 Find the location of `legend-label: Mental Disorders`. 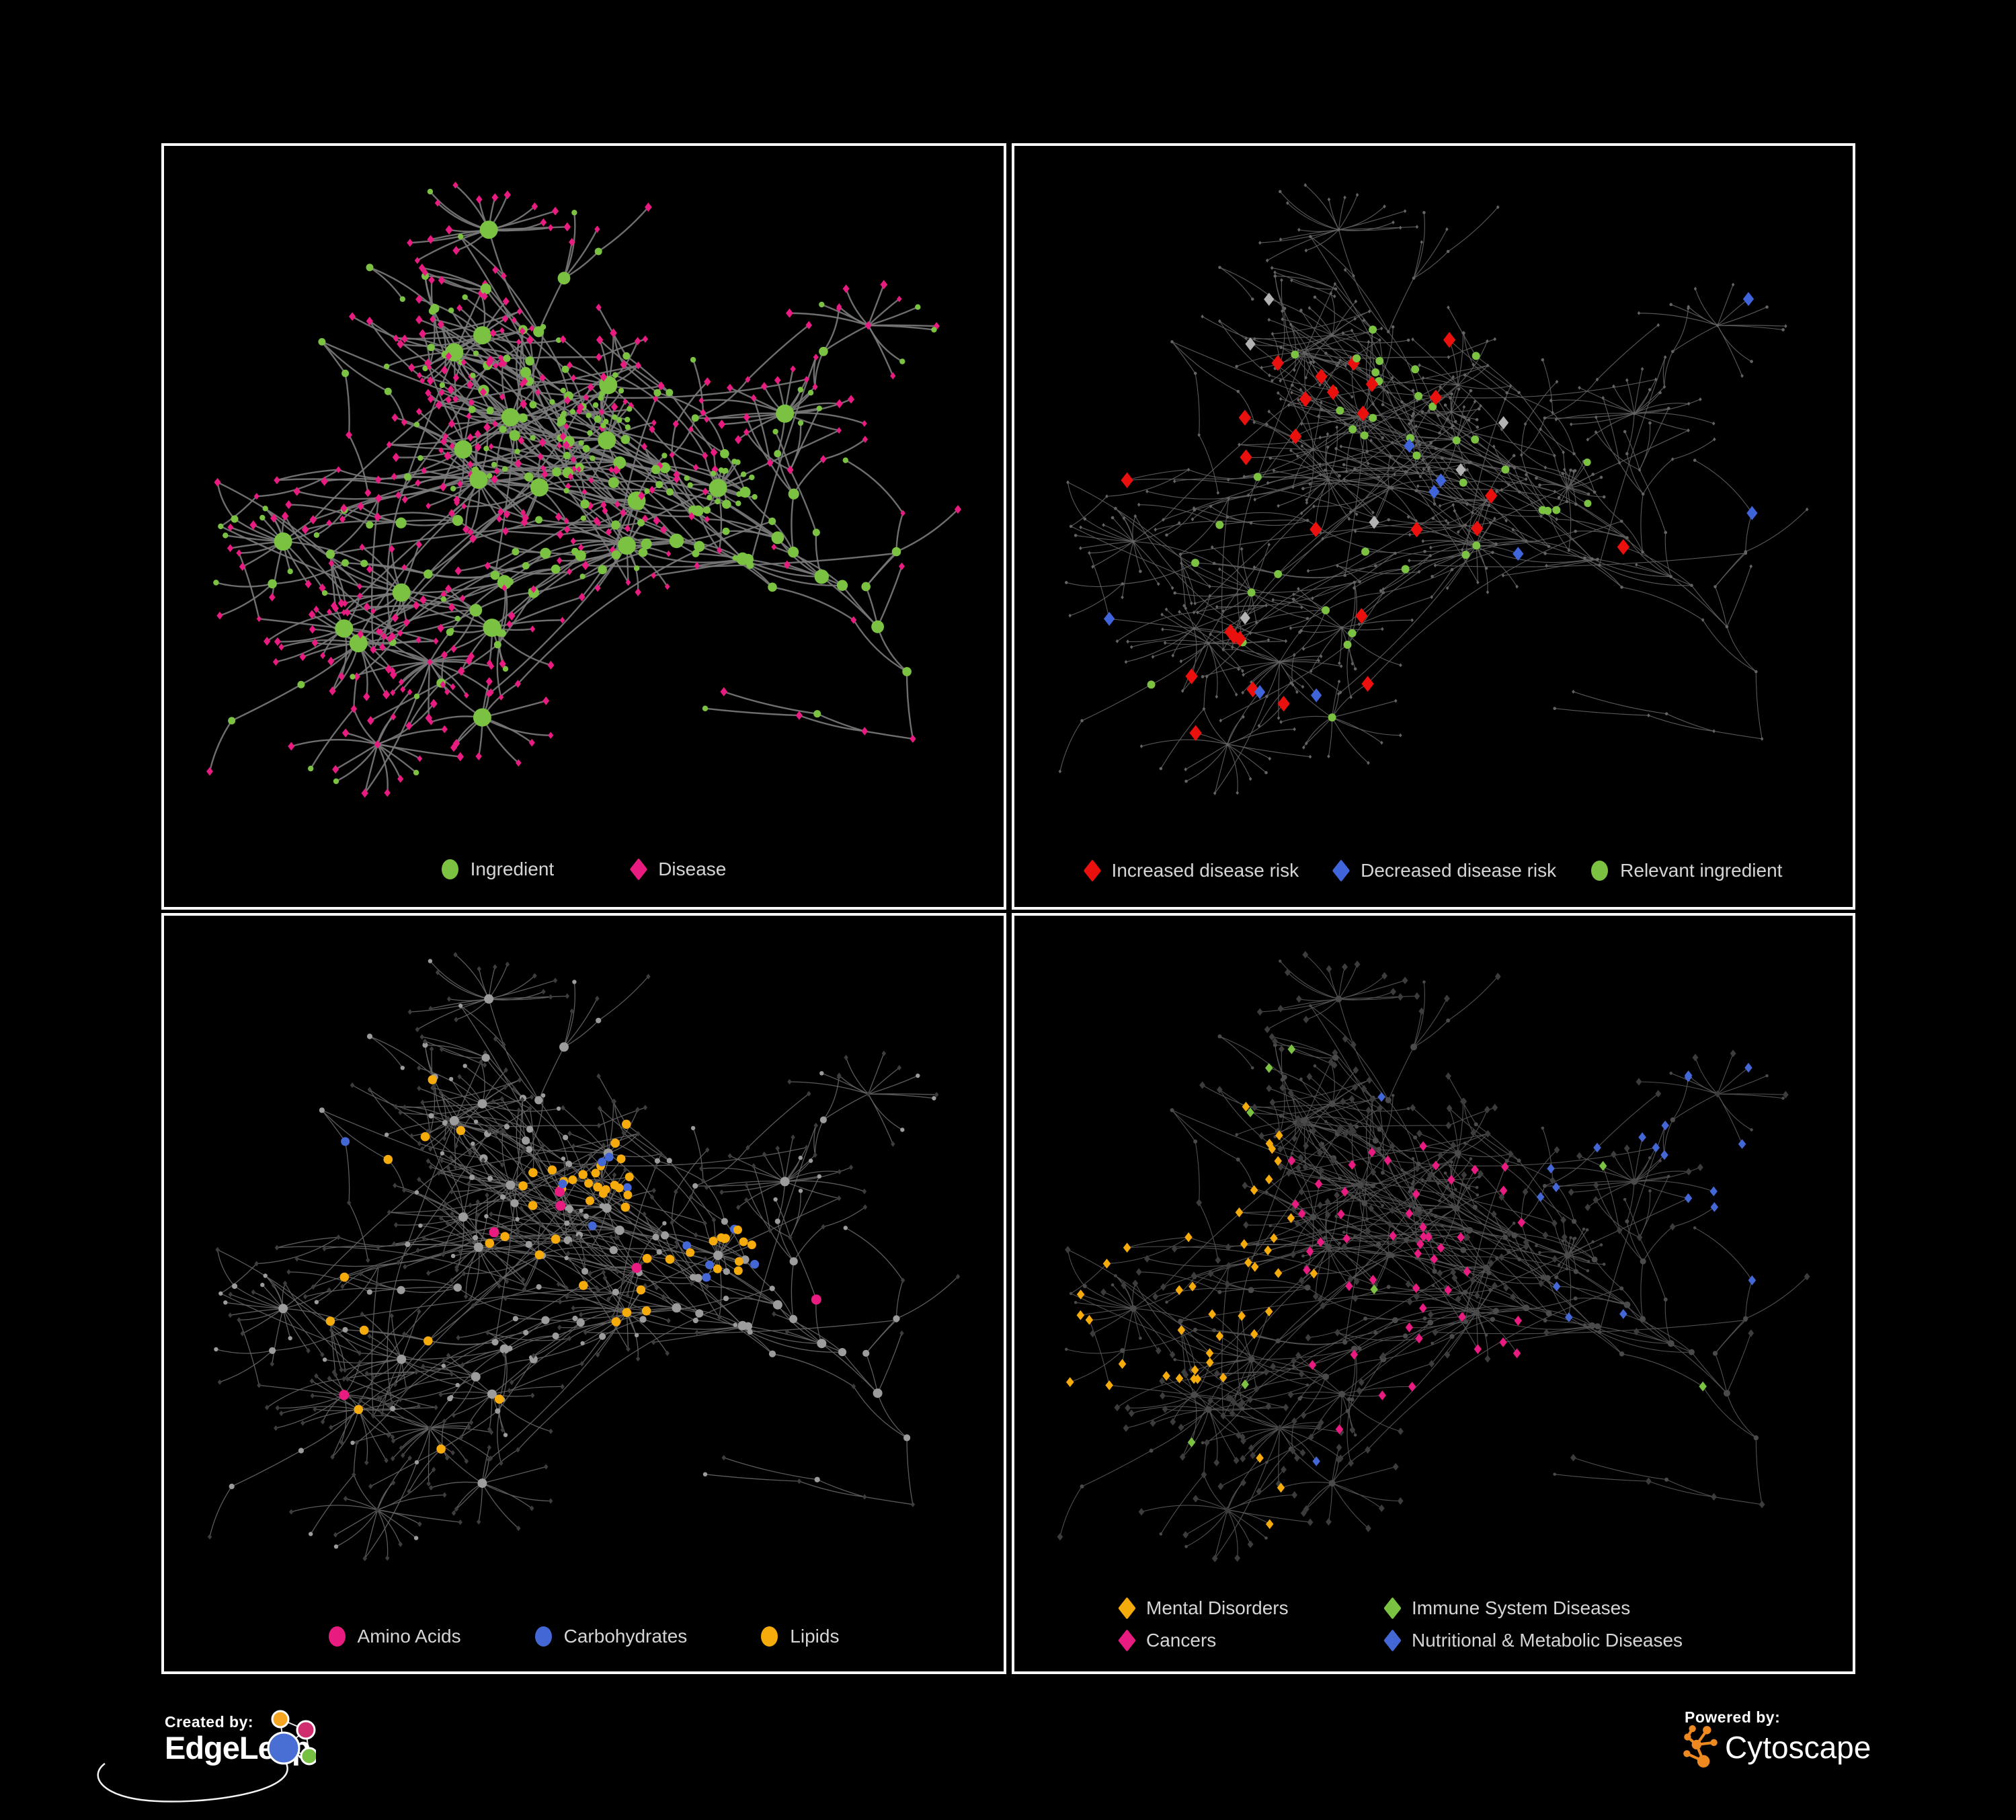

legend-label: Mental Disorders is located at coordinates (1217, 1607).